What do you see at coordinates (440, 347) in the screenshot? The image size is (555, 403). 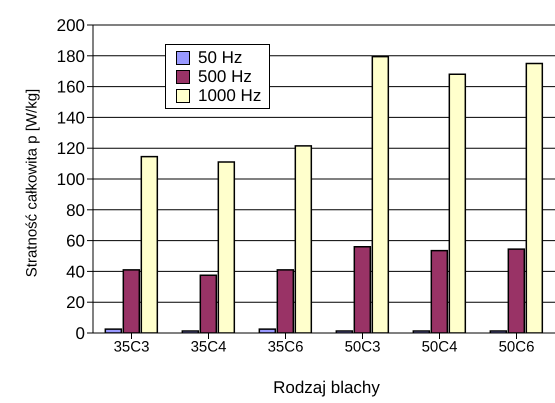 I see `x-tick-label: 50C4` at bounding box center [440, 347].